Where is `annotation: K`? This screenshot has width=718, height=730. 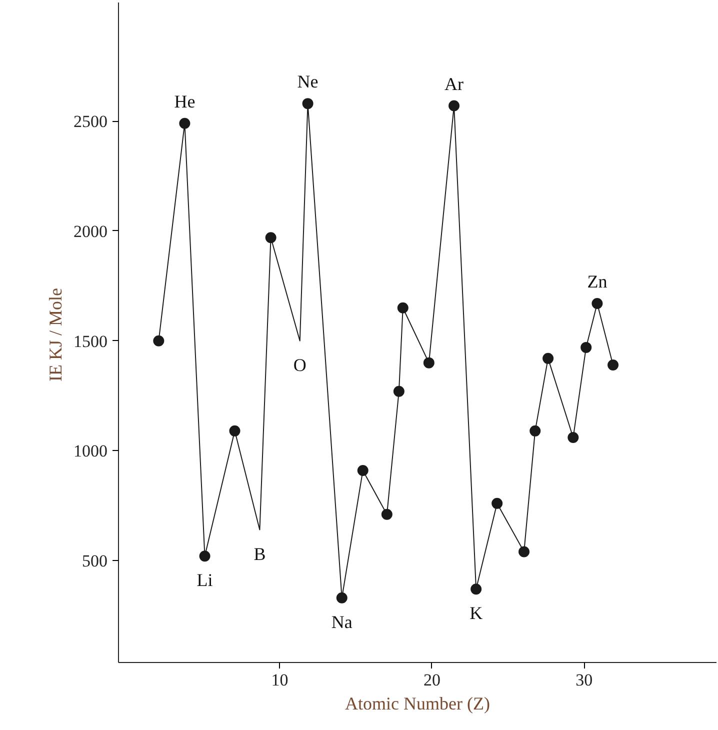
annotation: K is located at coordinates (476, 613).